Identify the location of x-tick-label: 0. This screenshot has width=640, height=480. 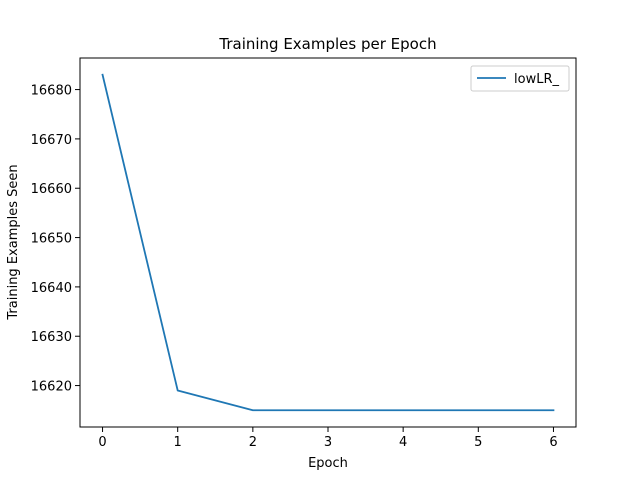
(102, 442).